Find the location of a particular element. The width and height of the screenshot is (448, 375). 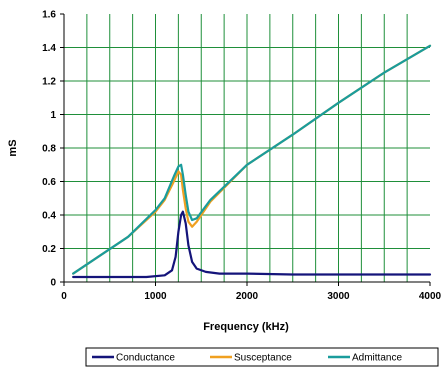

x-axis-title: Frequency (kHz) is located at coordinates (246, 327).